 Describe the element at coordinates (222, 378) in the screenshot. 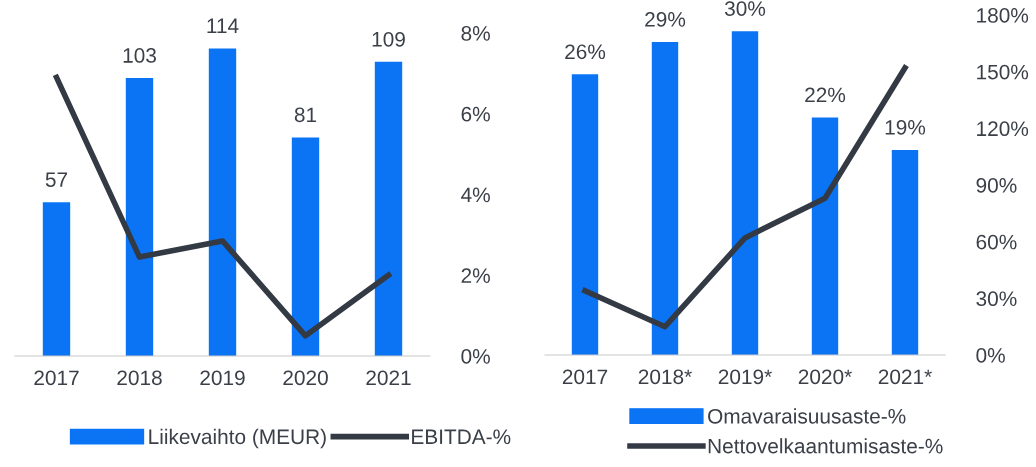

I see `x-tick-label: 2019` at that location.